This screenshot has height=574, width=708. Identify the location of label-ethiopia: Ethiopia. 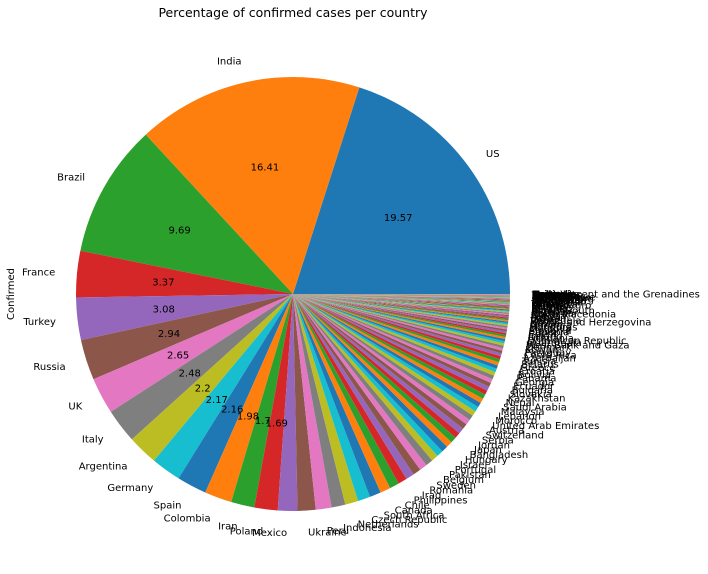
(549, 333).